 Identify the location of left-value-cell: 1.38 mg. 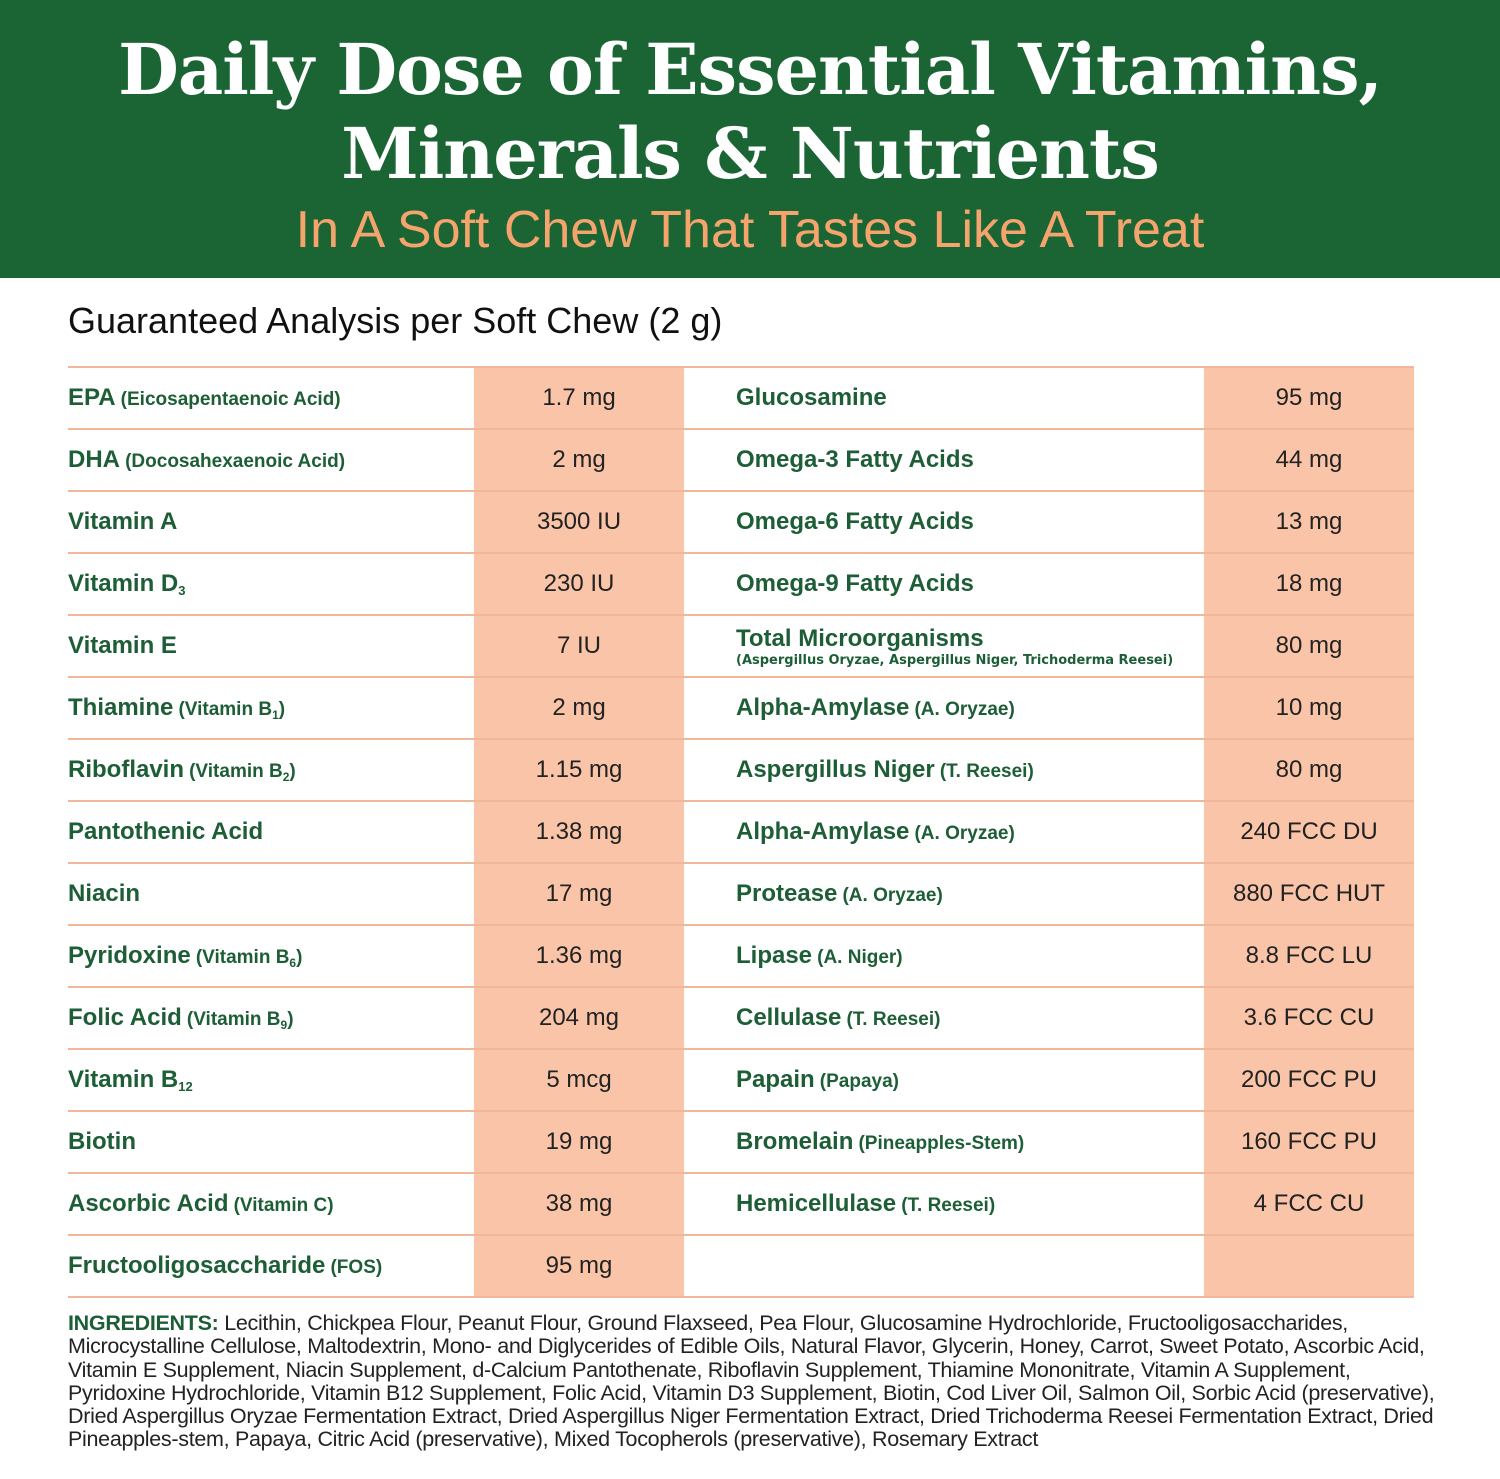
(579, 832).